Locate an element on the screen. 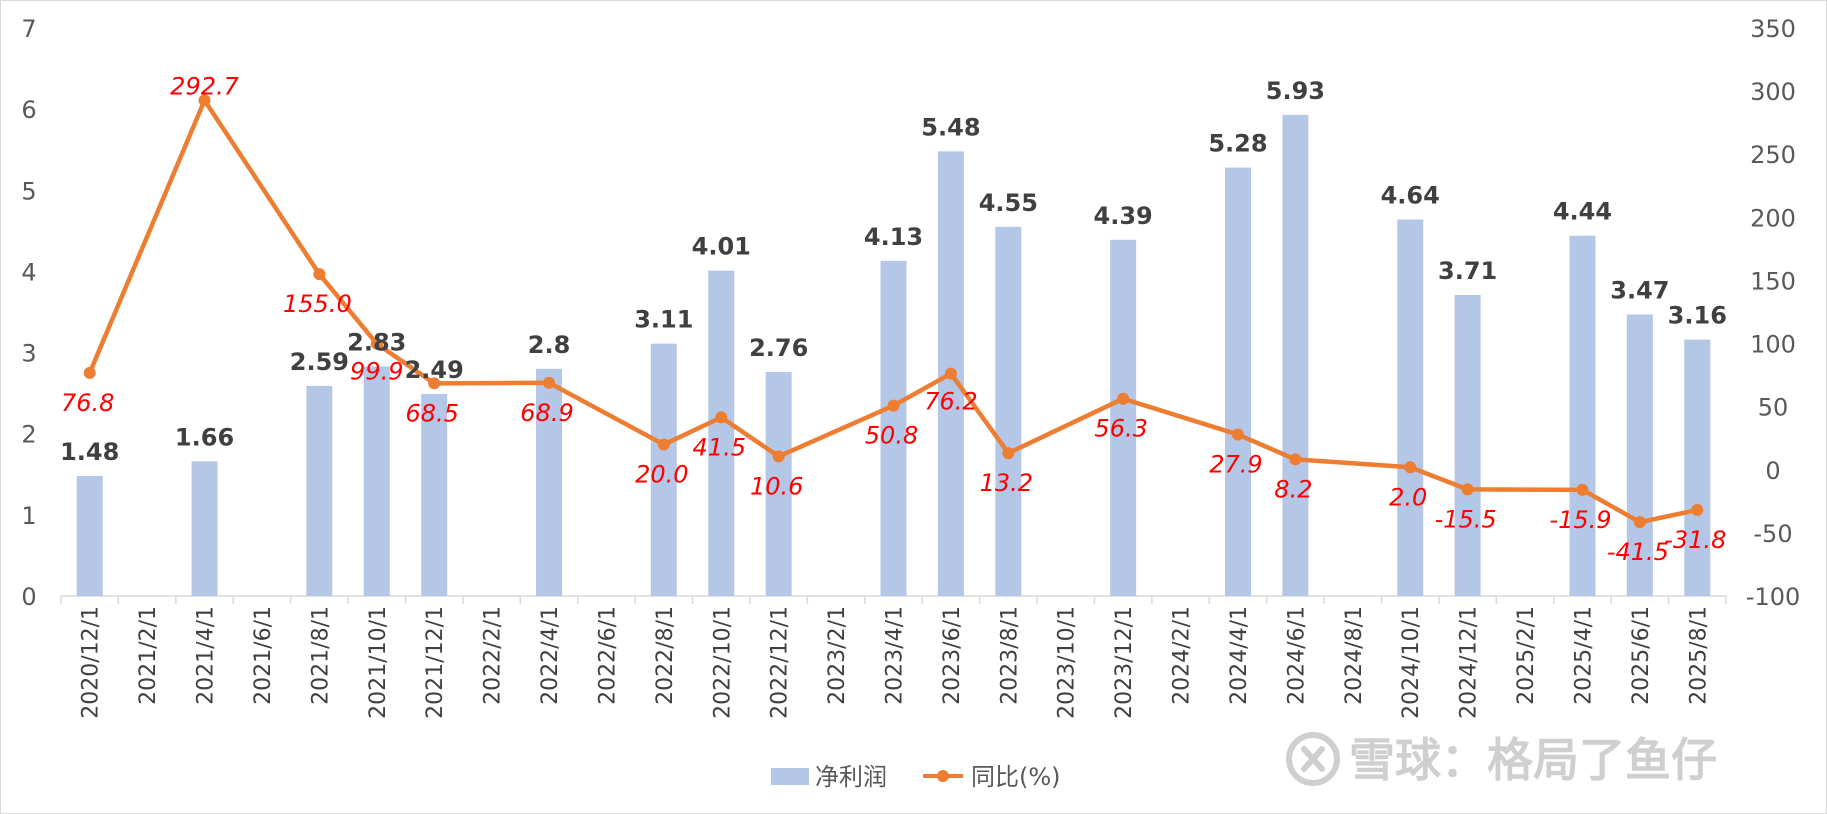 The width and height of the screenshot is (1827, 814). y-left-tick-label: 7 is located at coordinates (28, 29).